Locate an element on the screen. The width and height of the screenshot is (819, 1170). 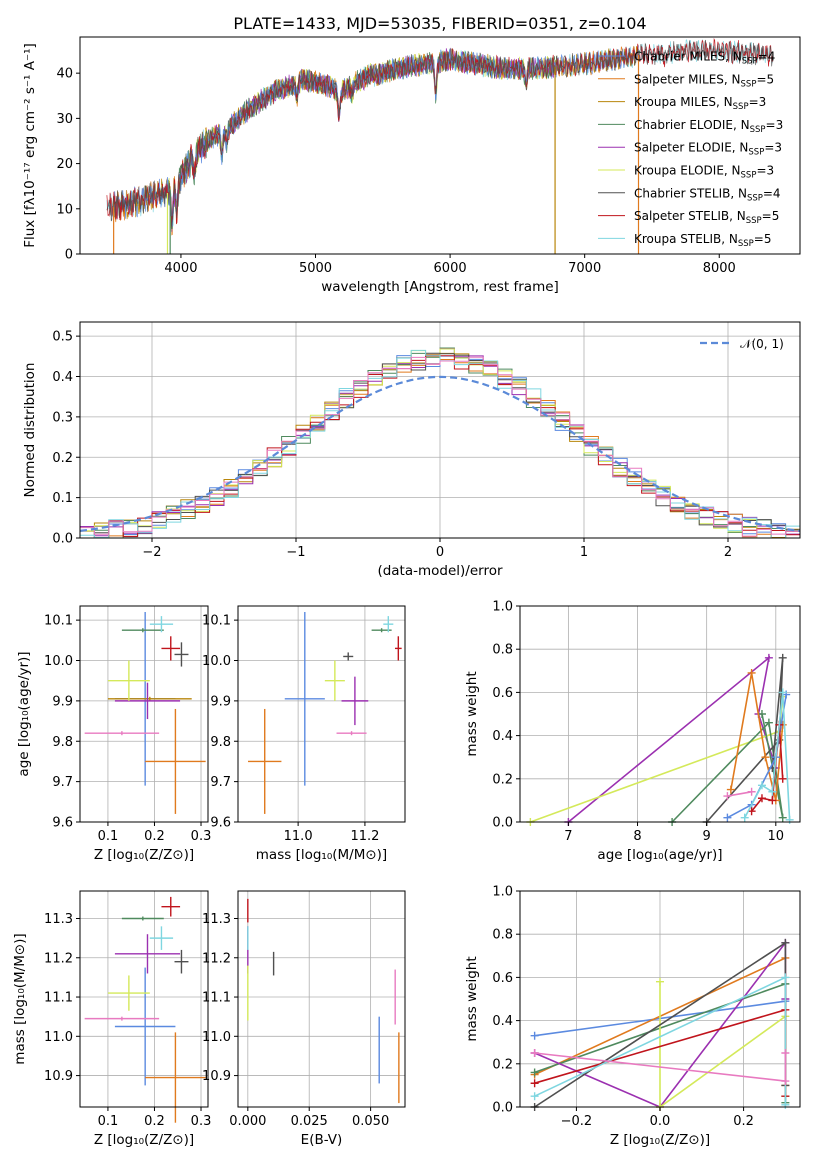
x-axis-label: Z [log₁₀(Z/Z⊙)] is located at coordinates (660, 1140).